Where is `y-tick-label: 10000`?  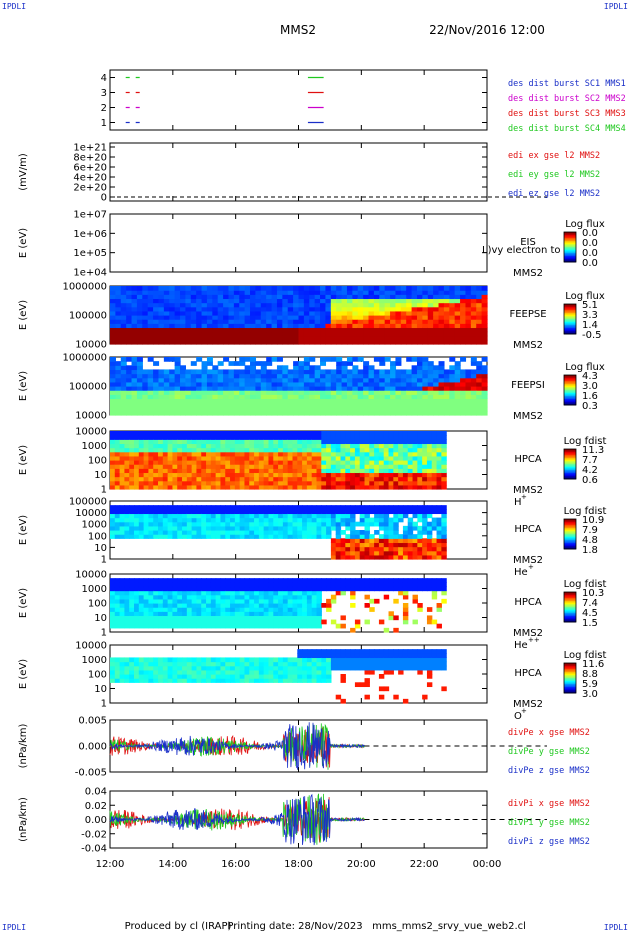
y-tick-label: 10000 is located at coordinates (91, 575).